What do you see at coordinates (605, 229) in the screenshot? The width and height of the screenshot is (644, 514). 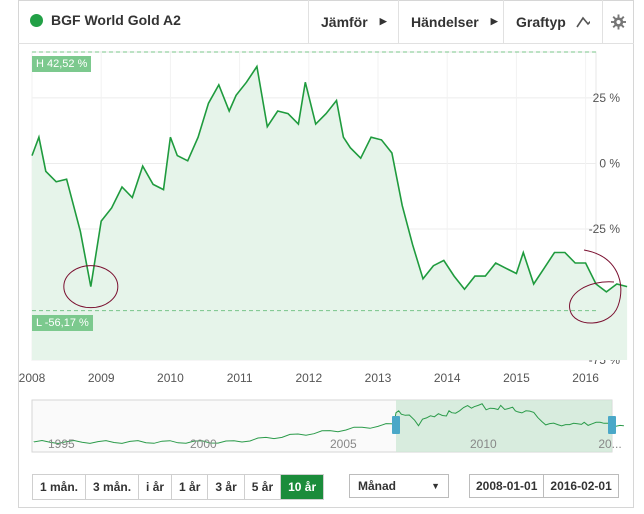 I see `y-tick-label: -25 %` at bounding box center [605, 229].